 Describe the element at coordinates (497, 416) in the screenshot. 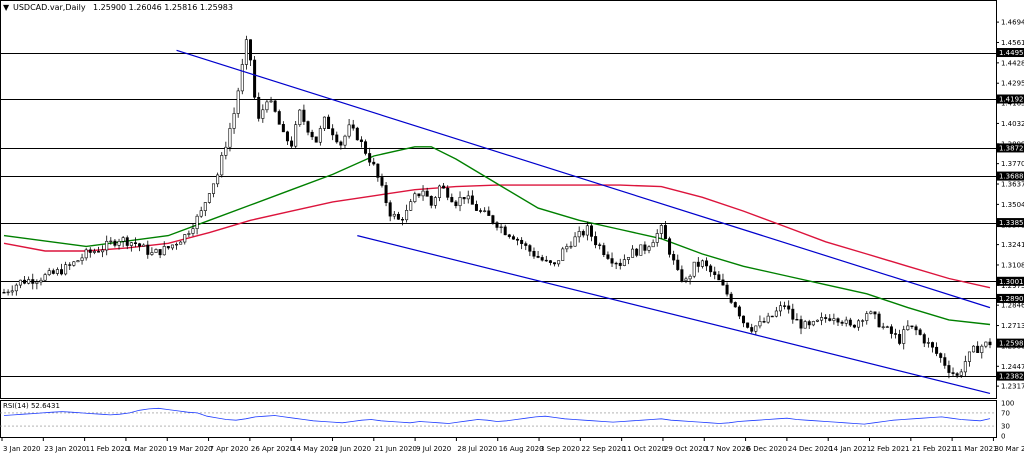

I see `rsi-line` at that location.